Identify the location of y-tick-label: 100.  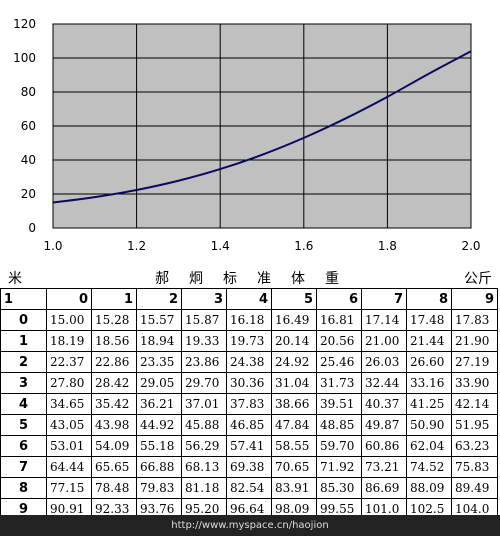
(24, 58).